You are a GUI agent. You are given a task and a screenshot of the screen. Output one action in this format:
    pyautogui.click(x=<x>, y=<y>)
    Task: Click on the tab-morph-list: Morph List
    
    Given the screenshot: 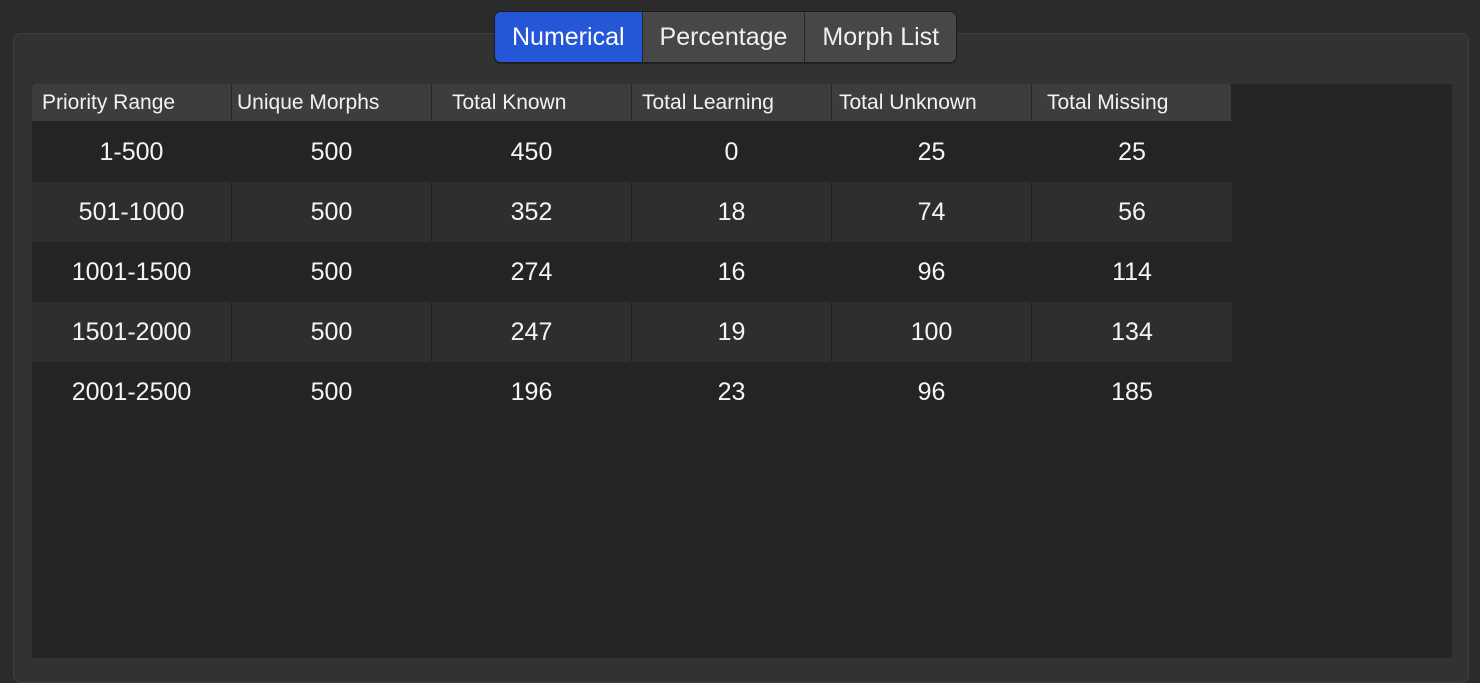 What is the action you would take?
    pyautogui.click(x=881, y=37)
    